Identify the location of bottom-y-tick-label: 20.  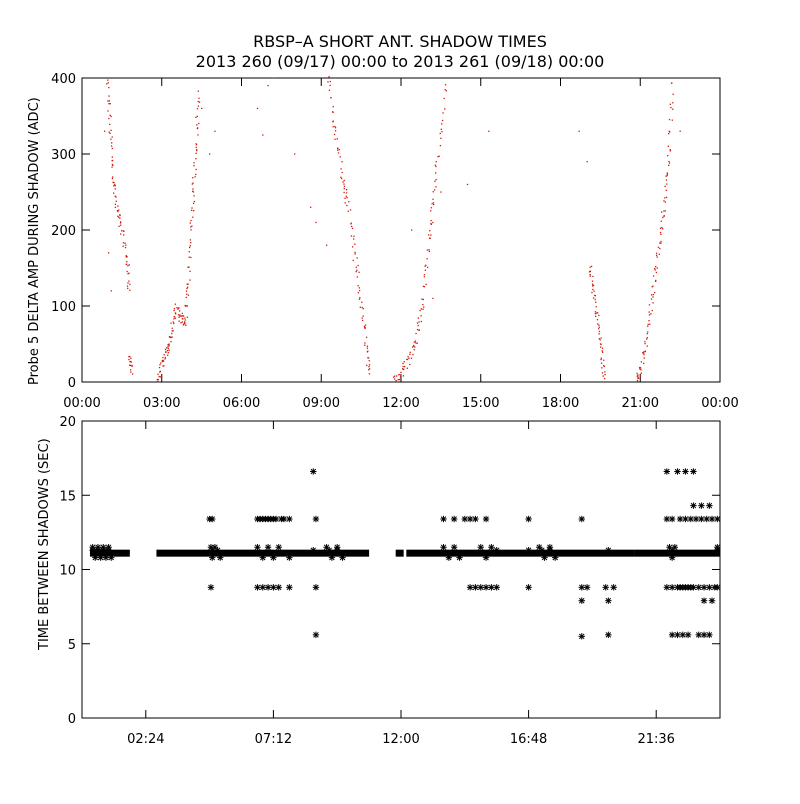
(67, 422).